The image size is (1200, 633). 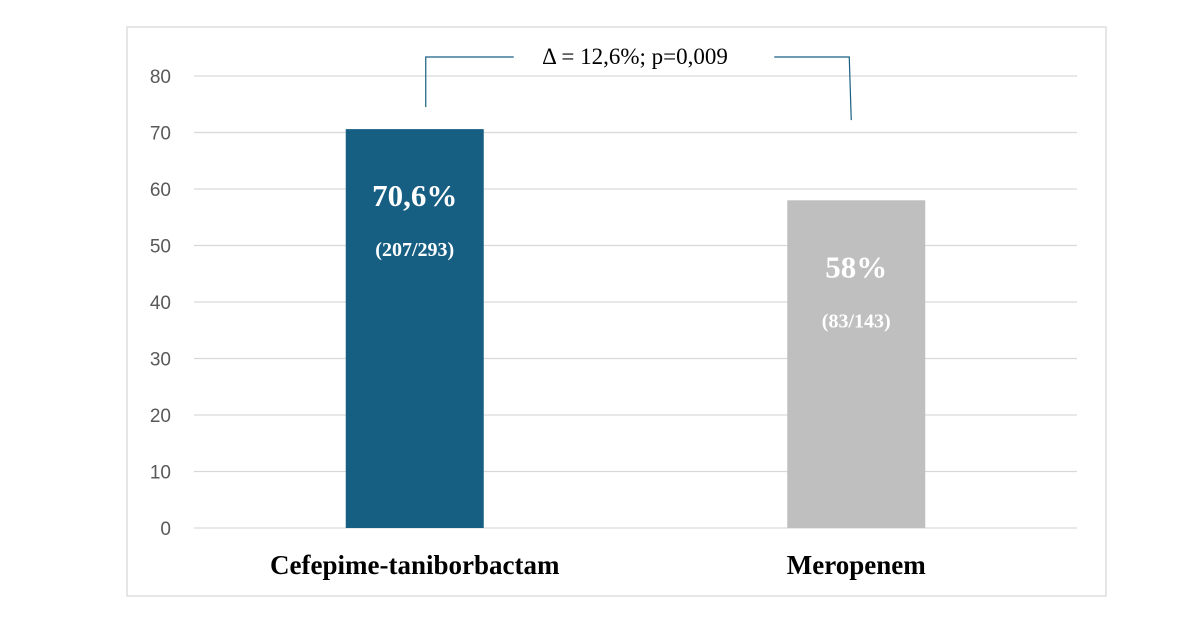 What do you see at coordinates (160, 190) in the screenshot?
I see `y-tick-label: 60` at bounding box center [160, 190].